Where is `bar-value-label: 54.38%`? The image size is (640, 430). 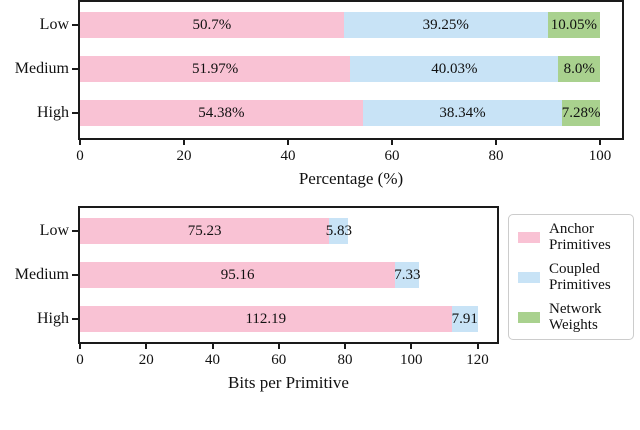 bar-value-label: 54.38% is located at coordinates (221, 113).